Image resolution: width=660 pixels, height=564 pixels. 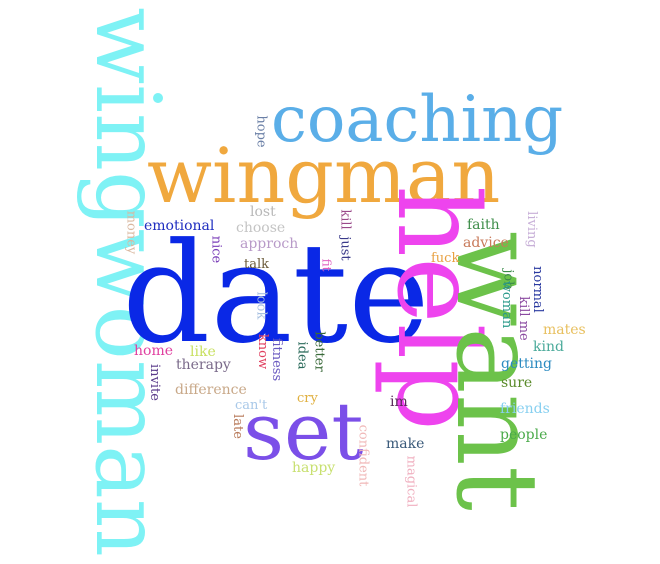 What do you see at coordinates (526, 364) in the screenshot?
I see `word-getting: getting` at bounding box center [526, 364].